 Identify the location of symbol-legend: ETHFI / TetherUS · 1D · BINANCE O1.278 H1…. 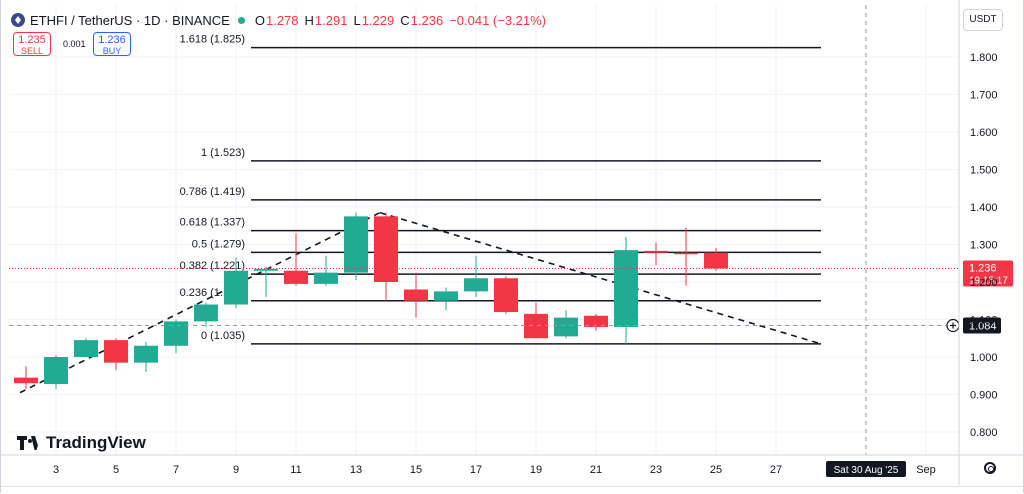
(281, 20).